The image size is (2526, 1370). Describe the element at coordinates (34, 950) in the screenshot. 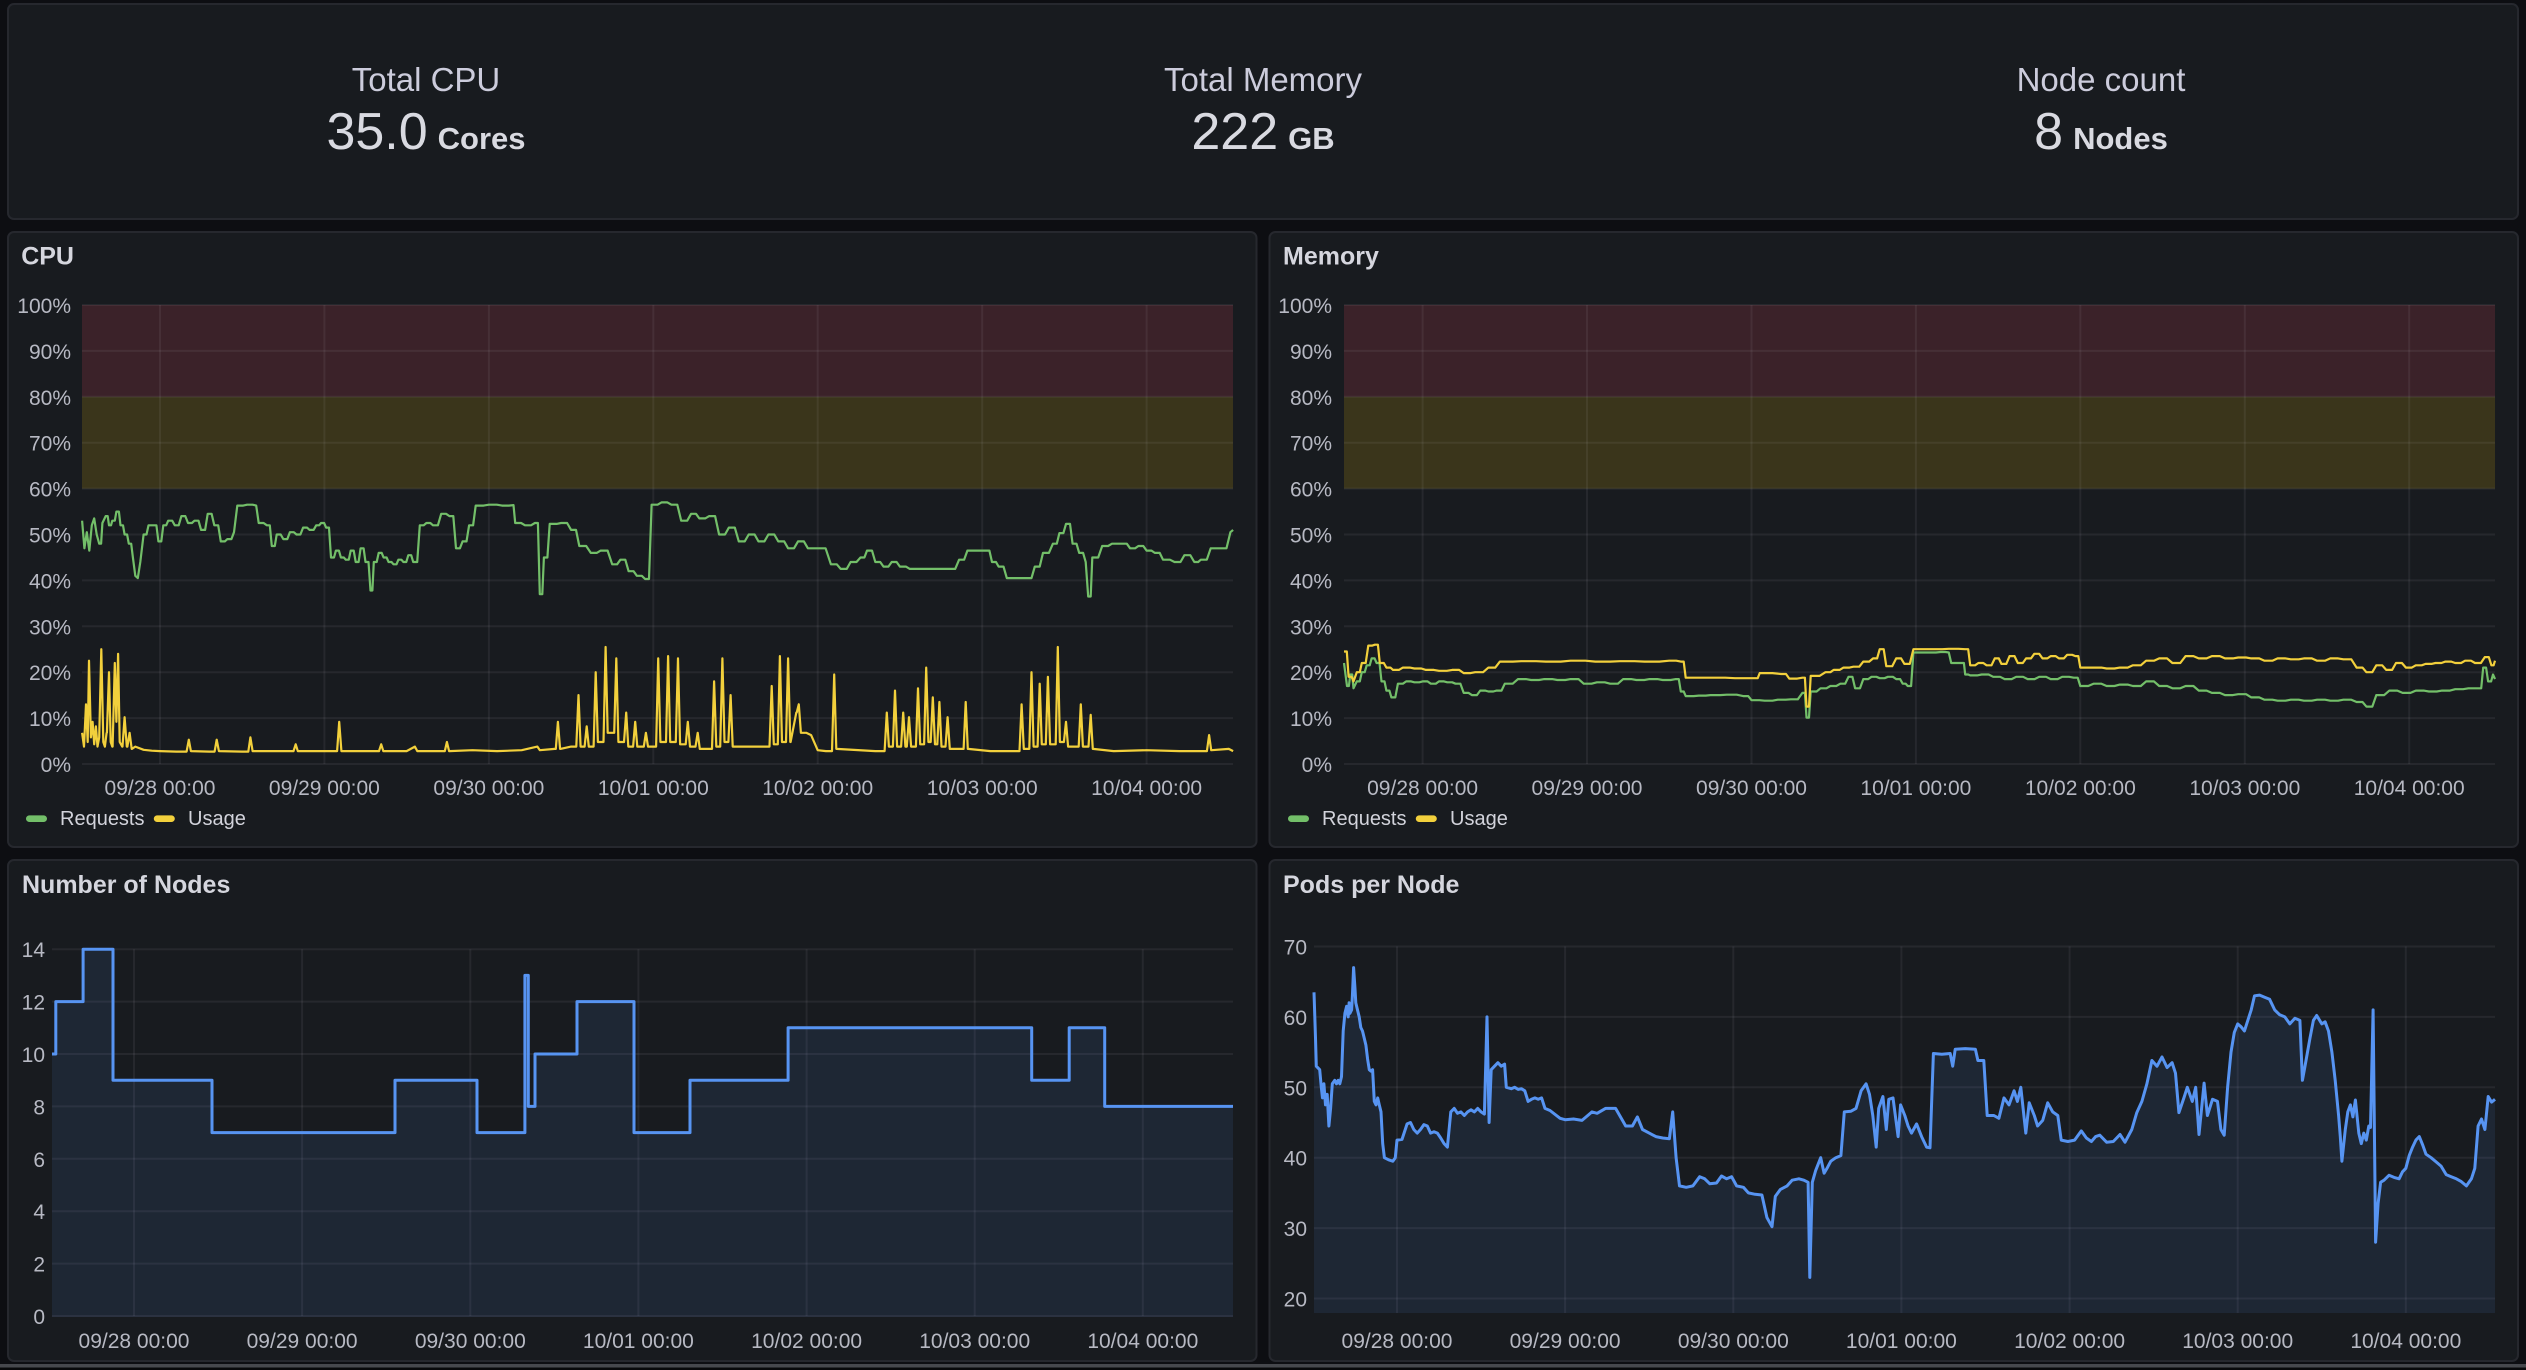

I see `svg-text: 14` at that location.